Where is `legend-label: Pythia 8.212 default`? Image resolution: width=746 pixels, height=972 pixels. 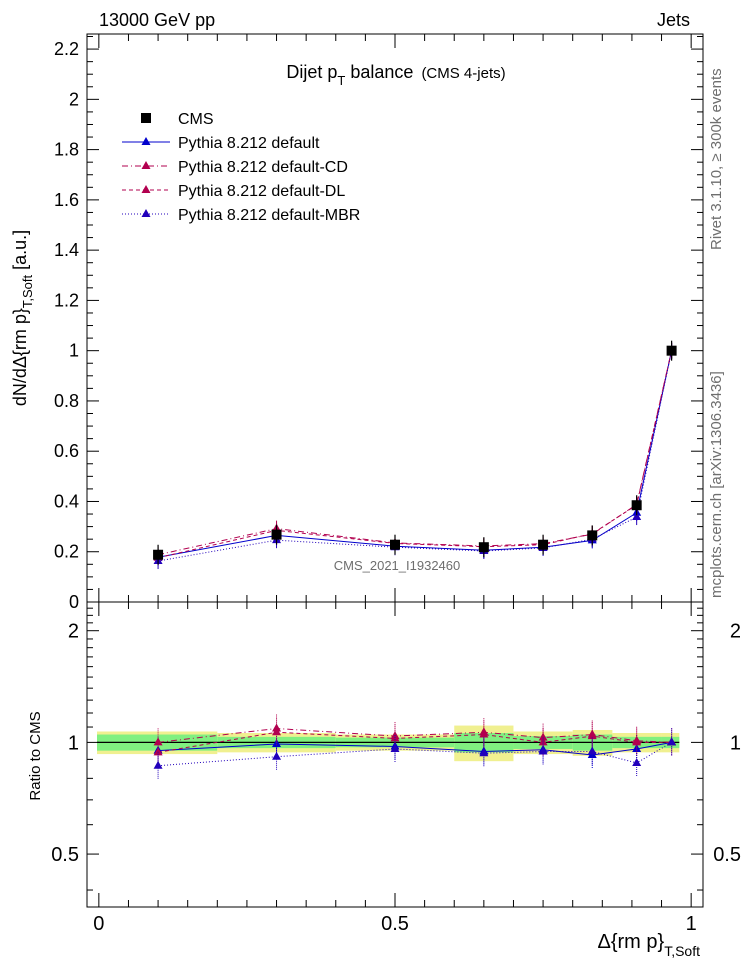
legend-label: Pythia 8.212 default is located at coordinates (249, 143).